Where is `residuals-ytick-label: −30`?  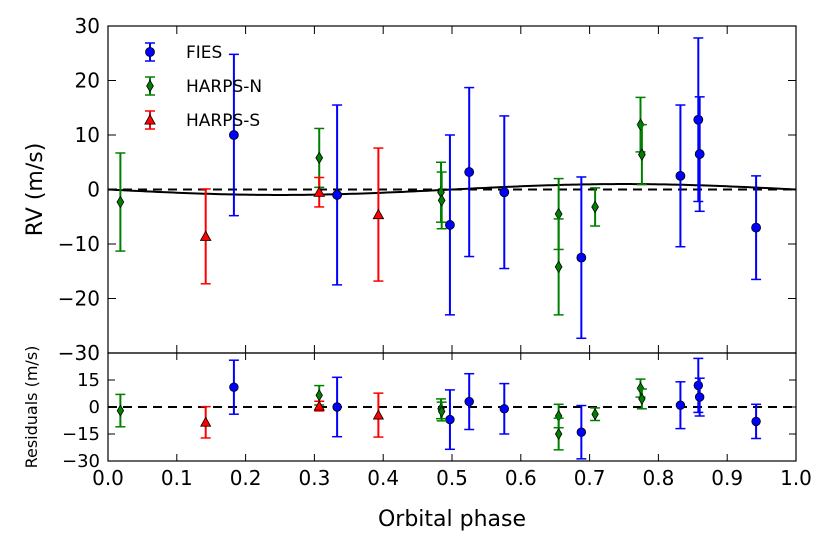 residuals-ytick-label: −30 is located at coordinates (81, 461).